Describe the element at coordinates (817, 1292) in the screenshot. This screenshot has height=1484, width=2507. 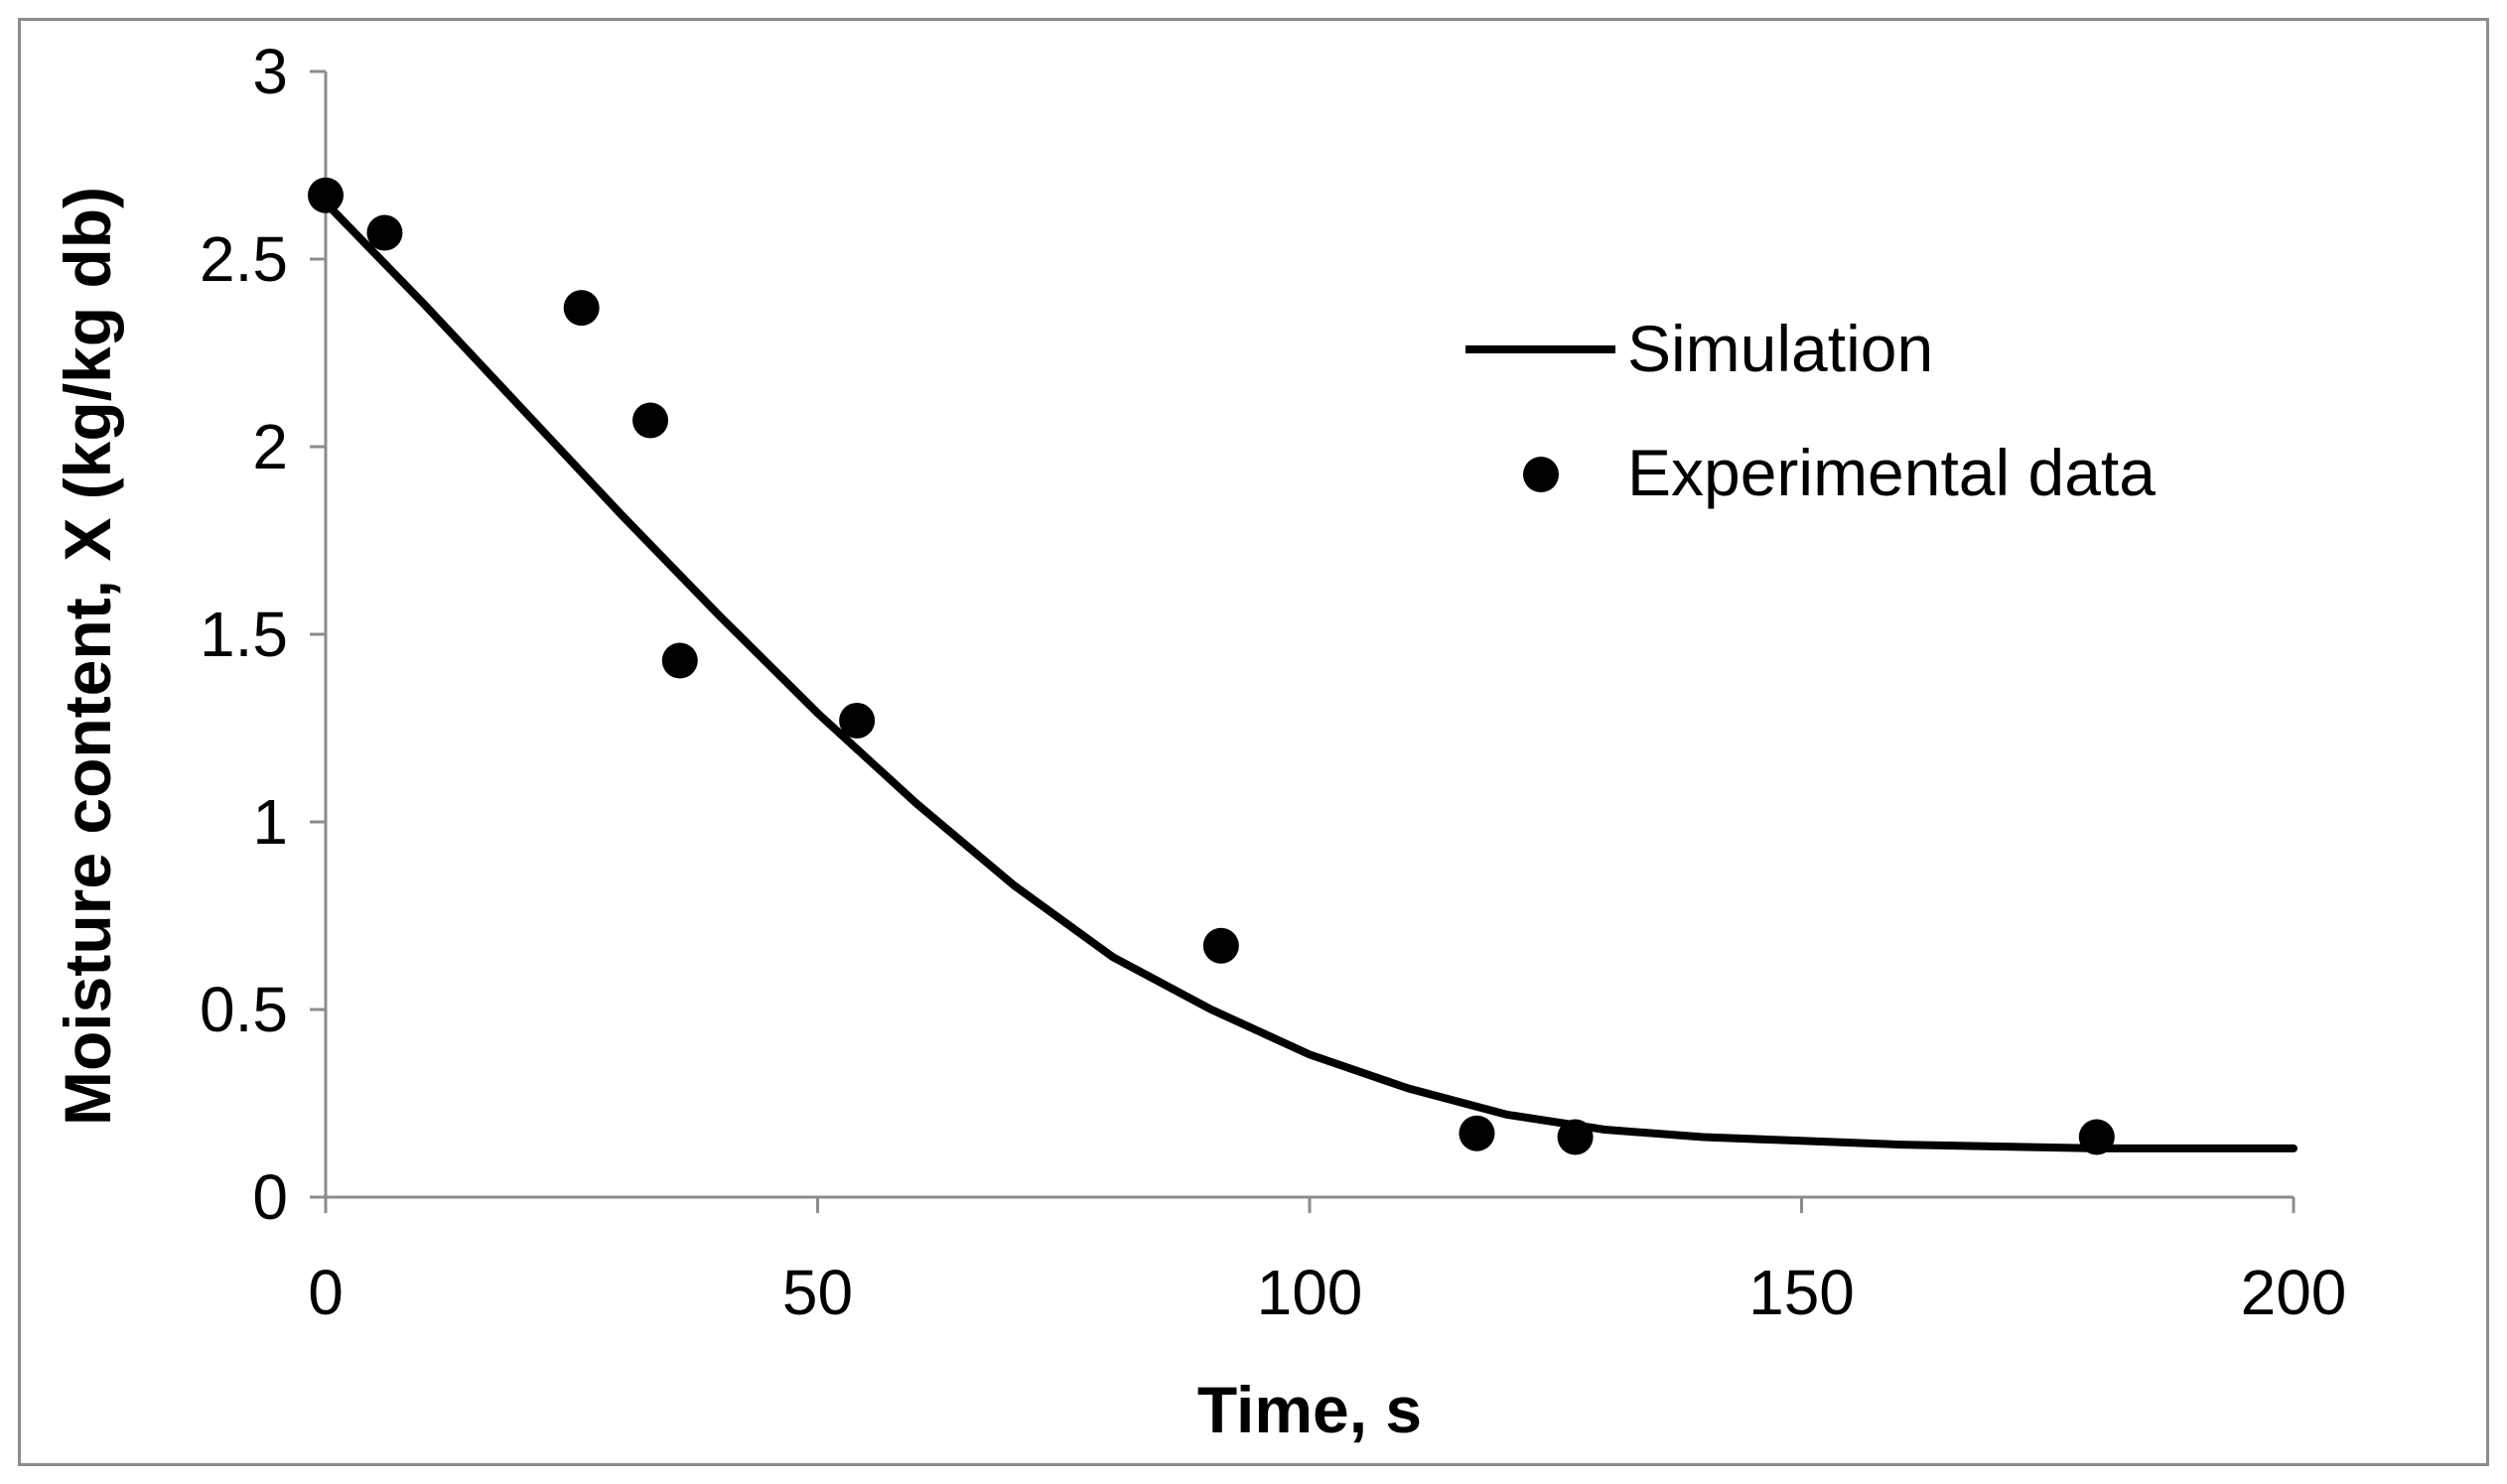
I see `x-tick-label: 50` at that location.